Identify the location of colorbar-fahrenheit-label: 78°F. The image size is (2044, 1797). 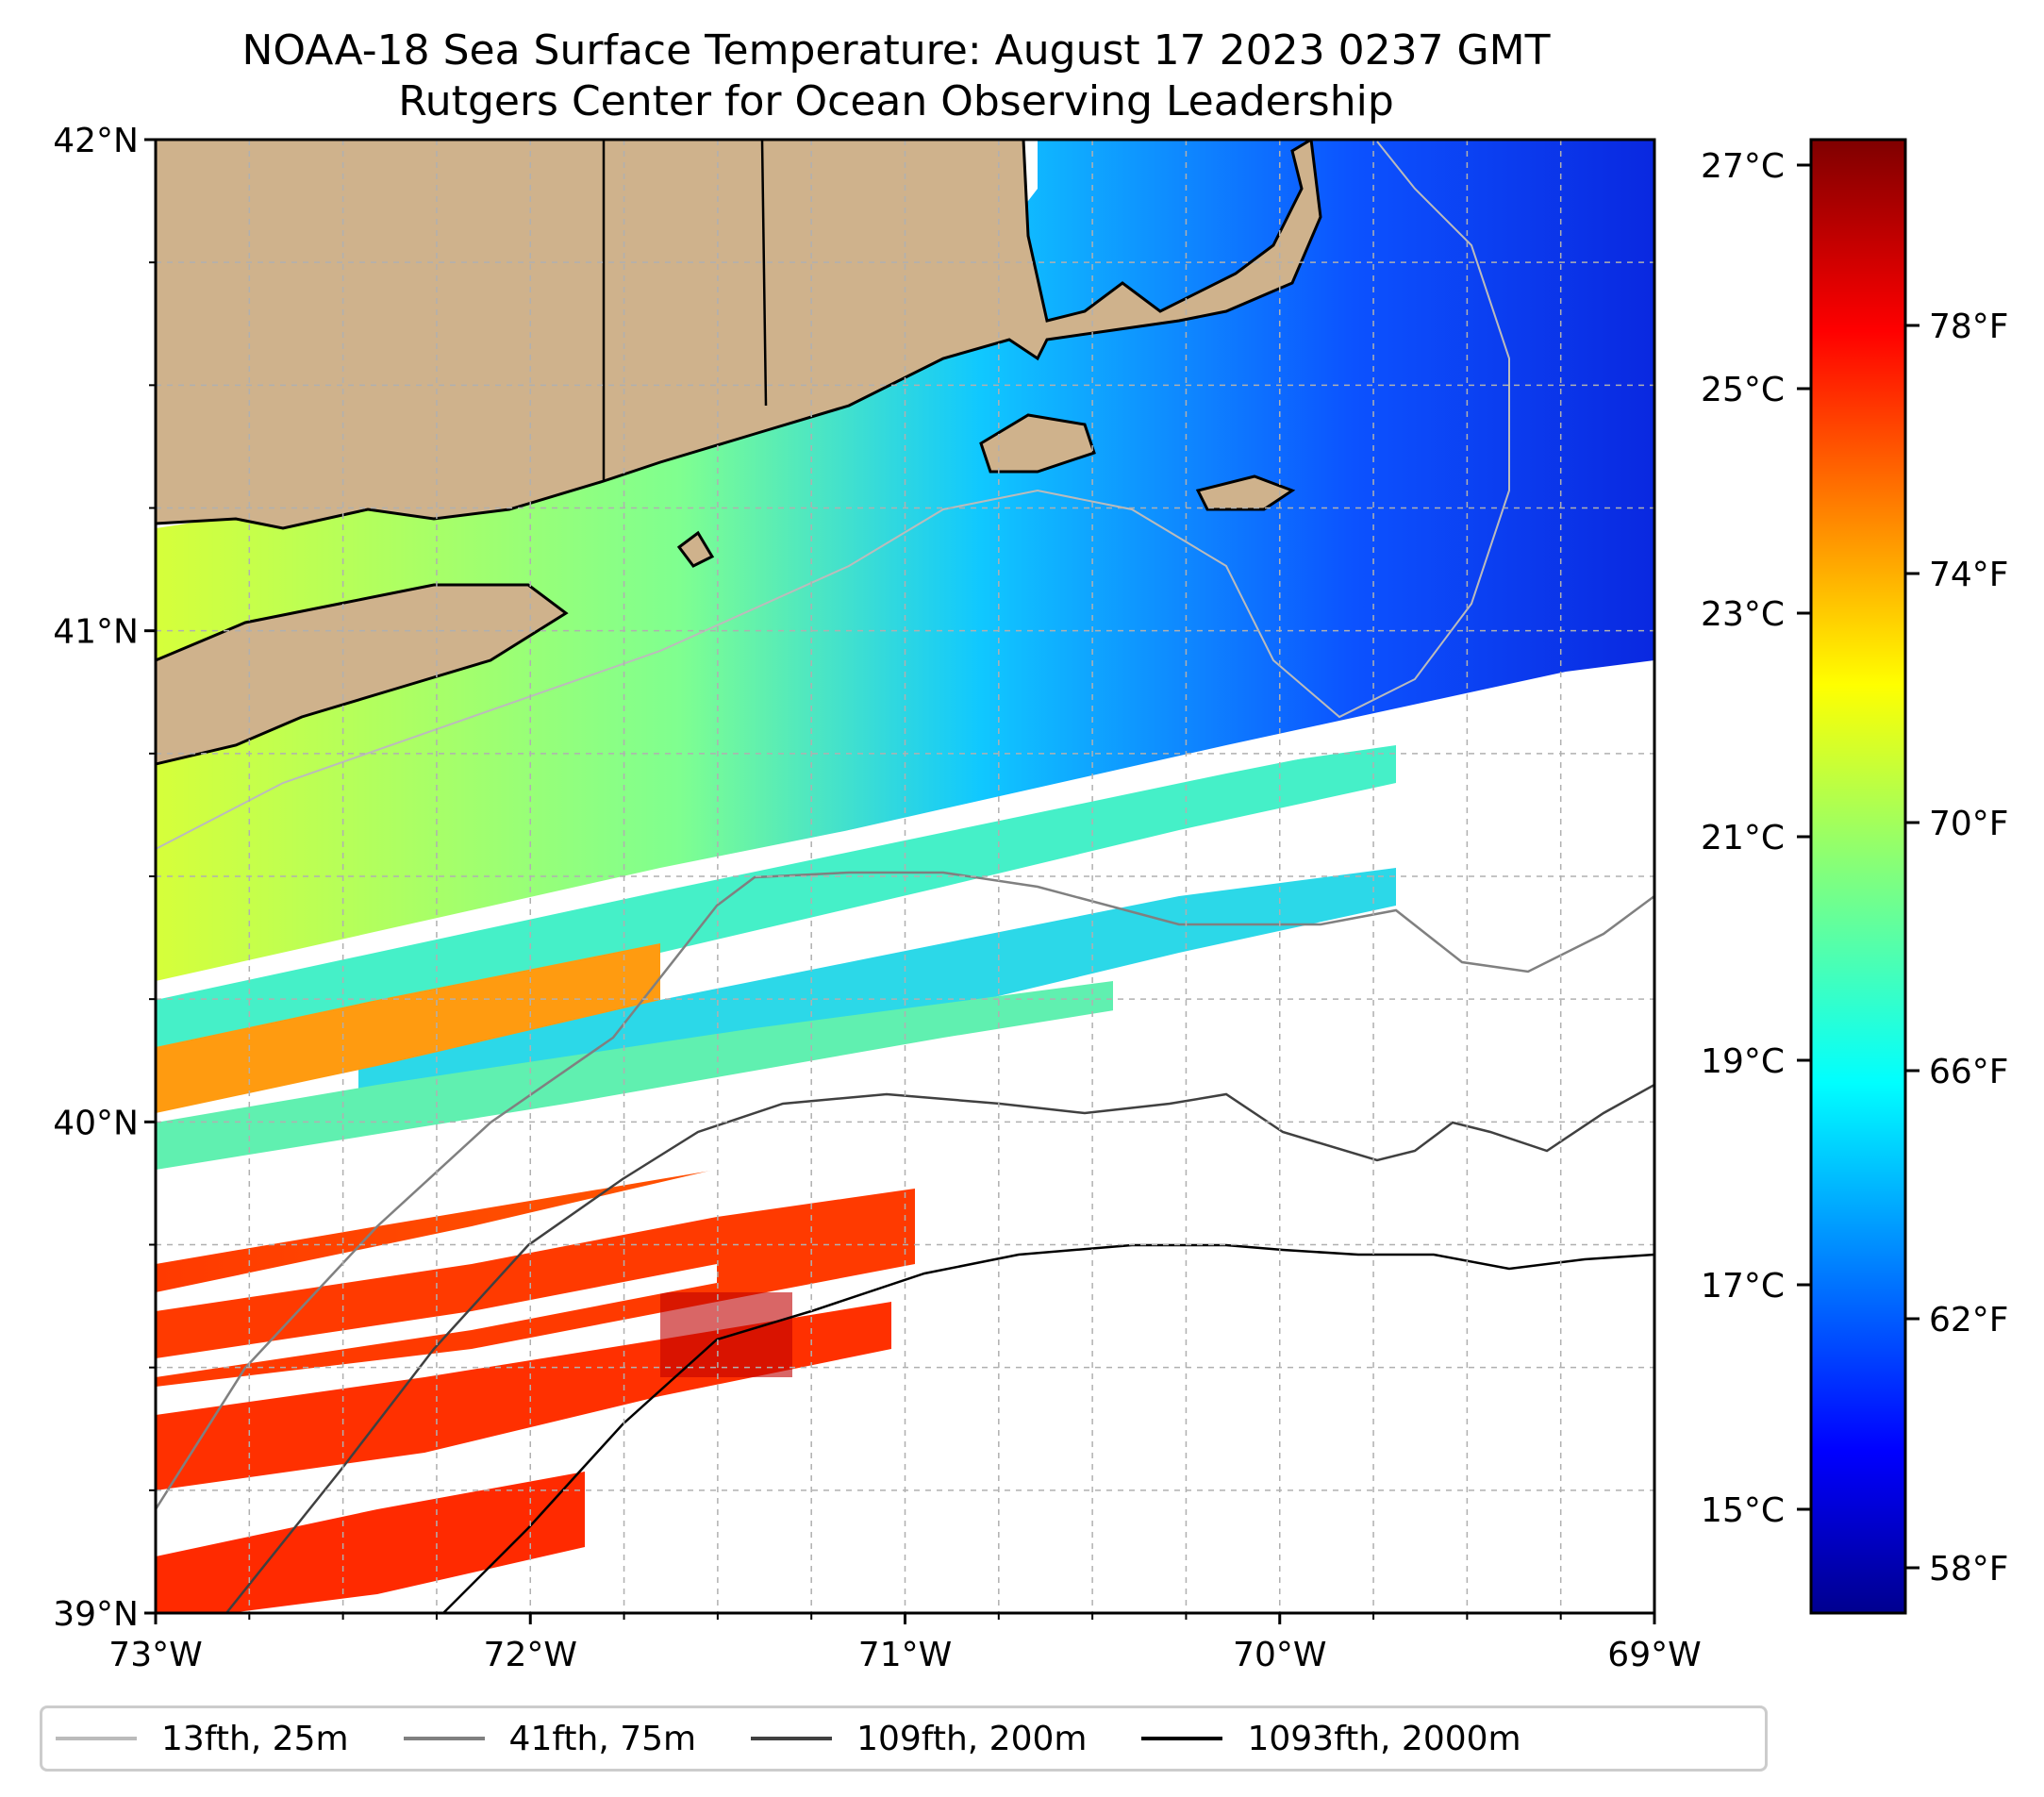
(1969, 327).